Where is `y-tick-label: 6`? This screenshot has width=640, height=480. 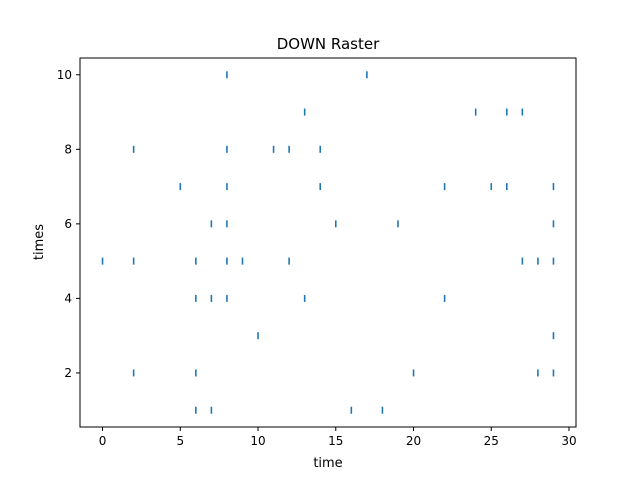
y-tick-label: 6 is located at coordinates (68, 224).